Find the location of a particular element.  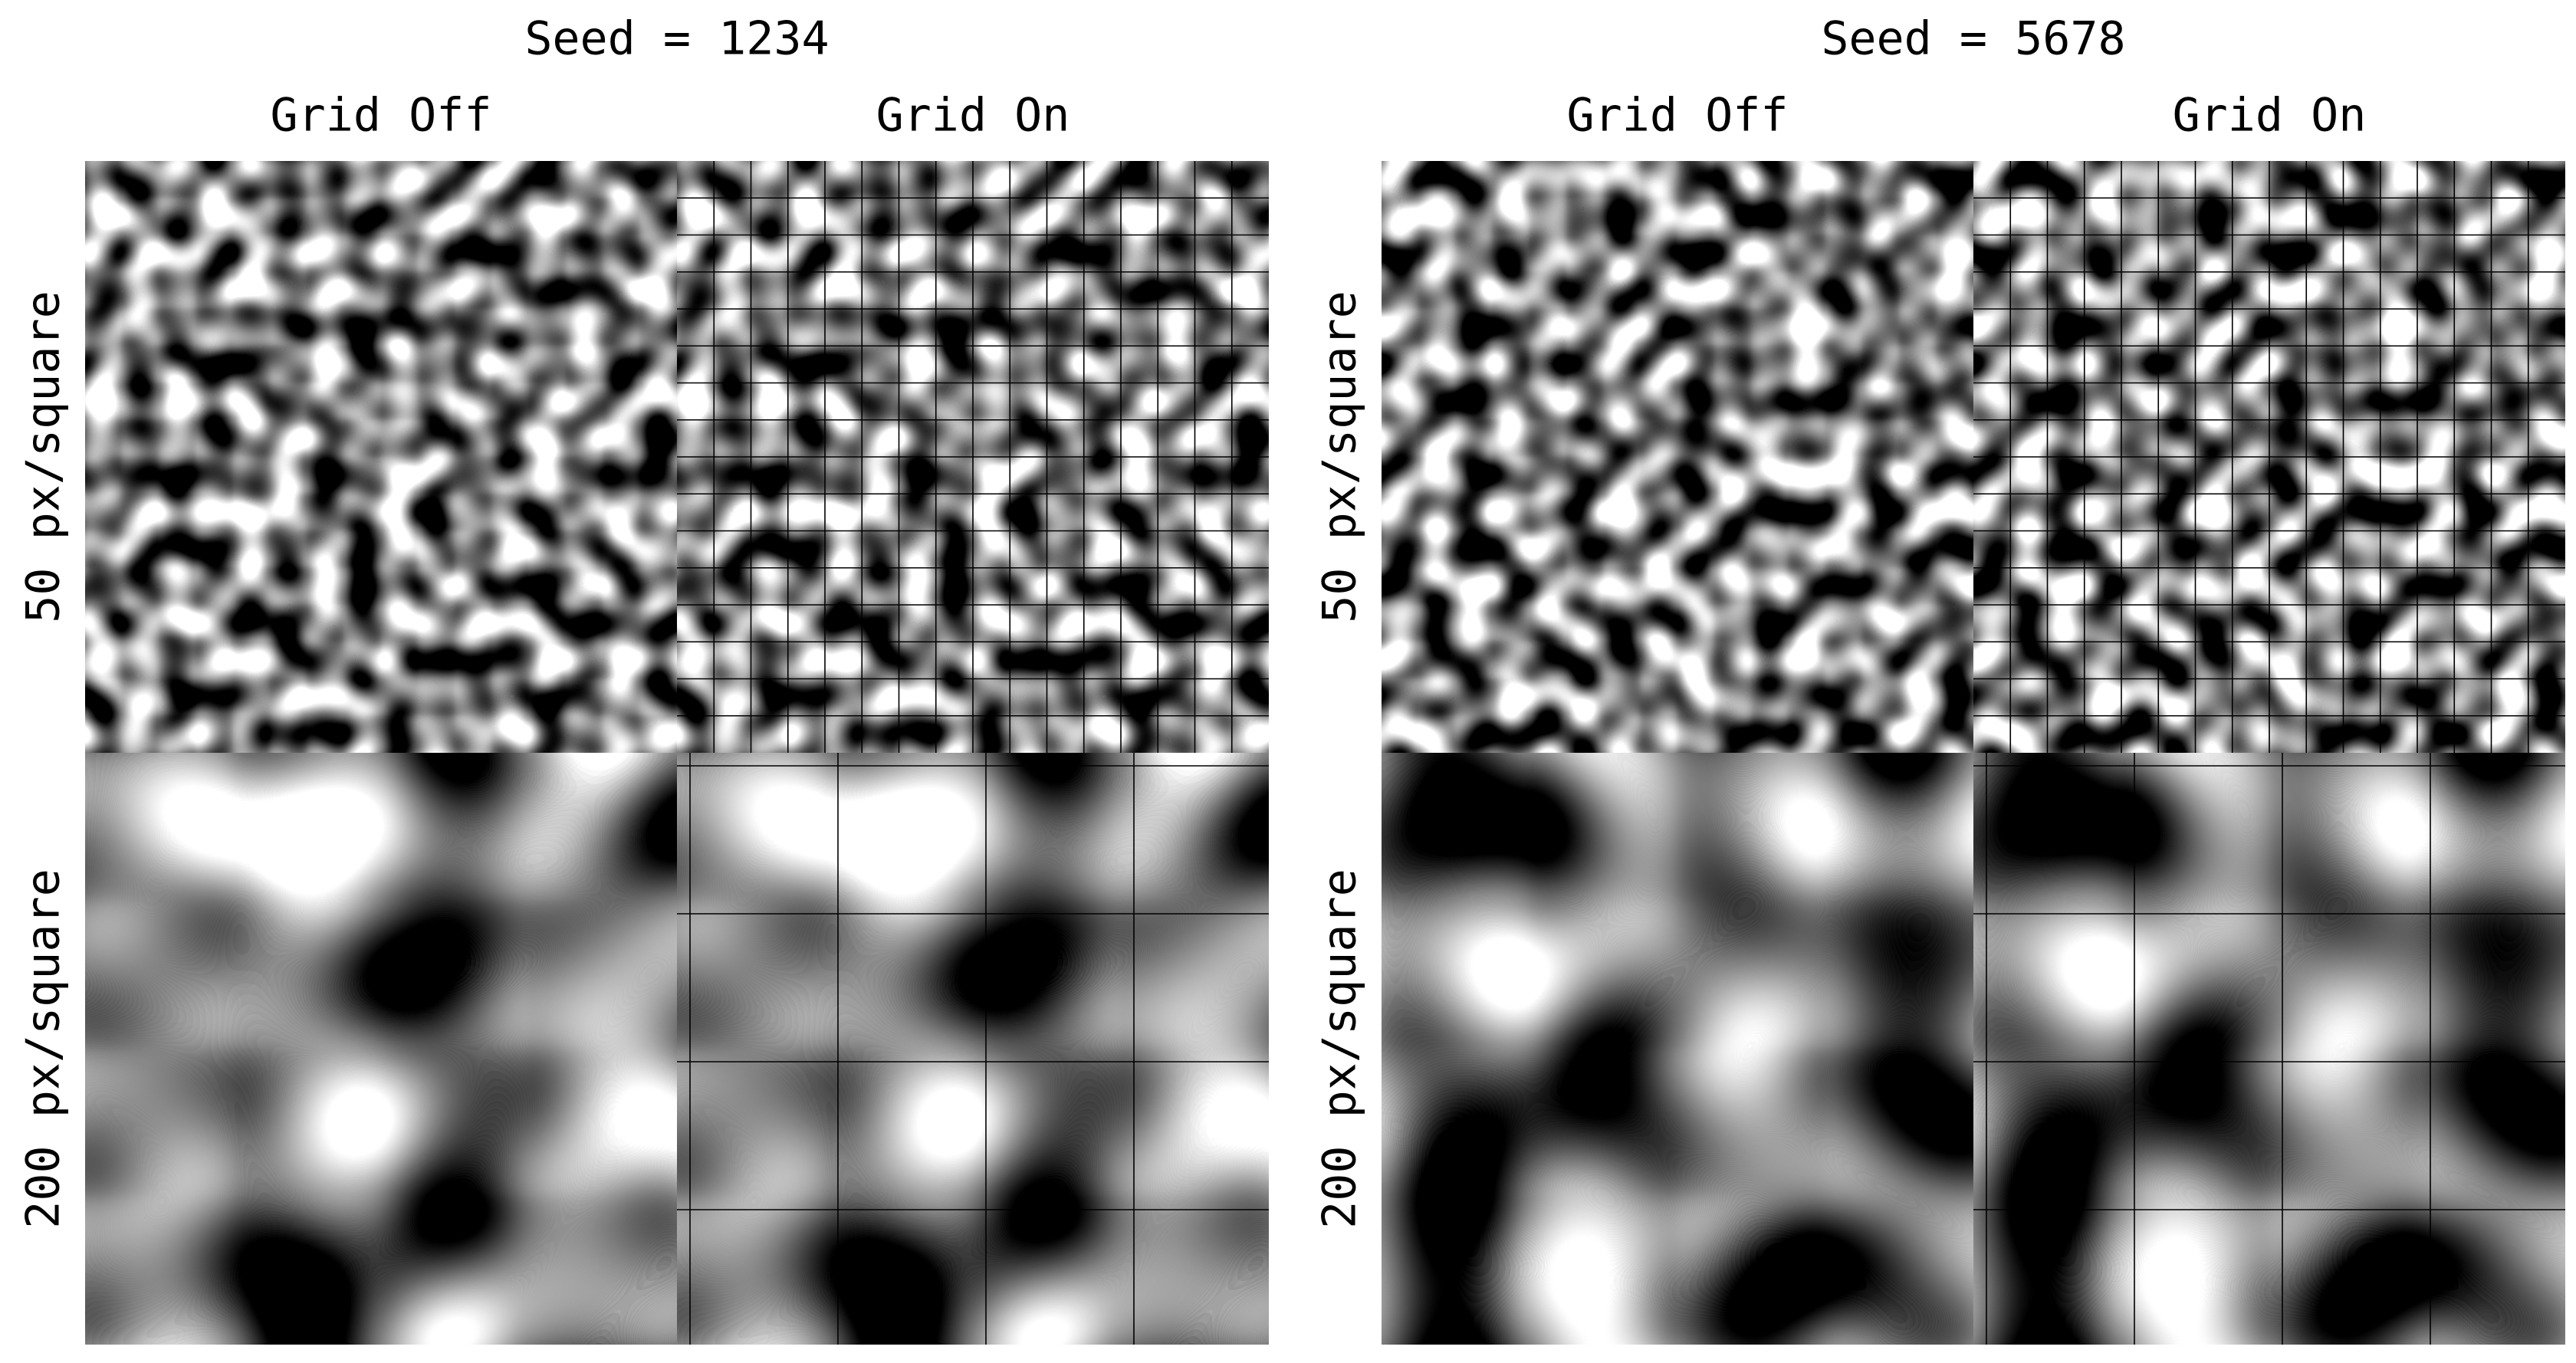

seed-title: Seed = 5678 is located at coordinates (1973, 39).